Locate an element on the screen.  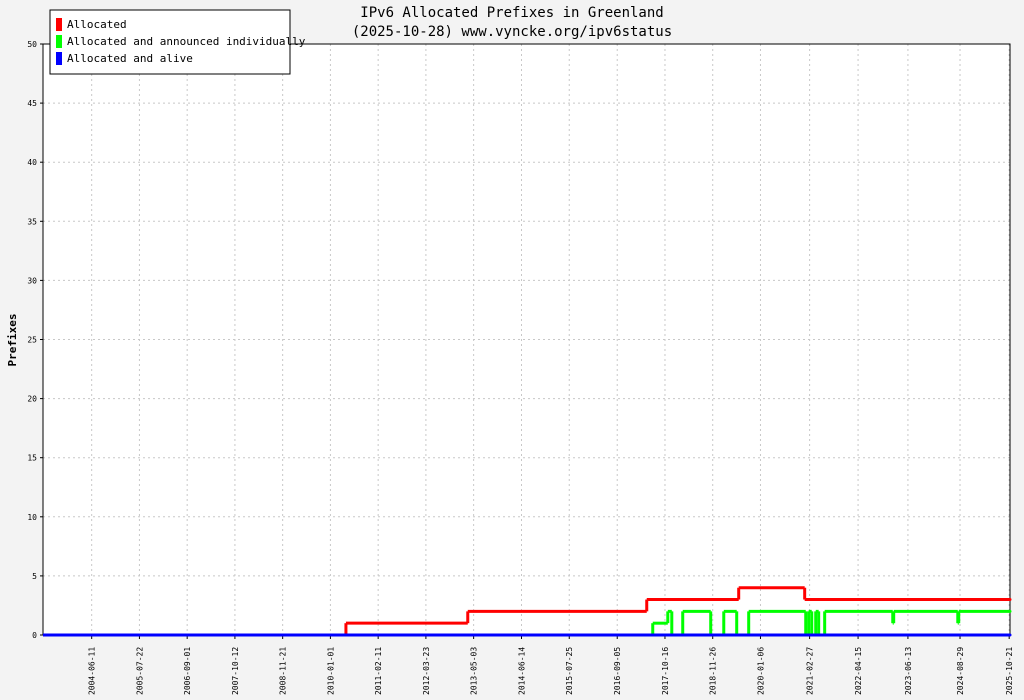
y-tick-label: 15 is located at coordinates (32, 458).